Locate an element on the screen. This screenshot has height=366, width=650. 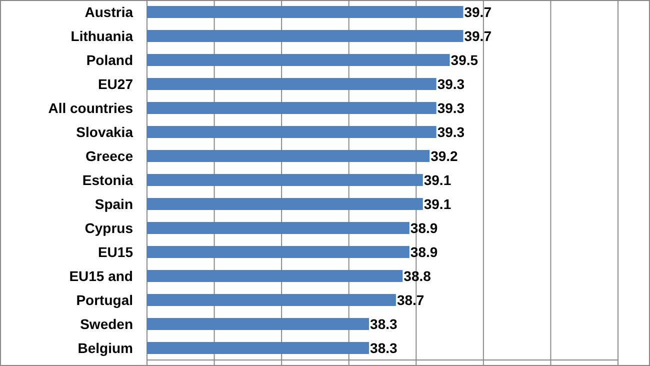
y-tick-label: Sweden is located at coordinates (106, 324).